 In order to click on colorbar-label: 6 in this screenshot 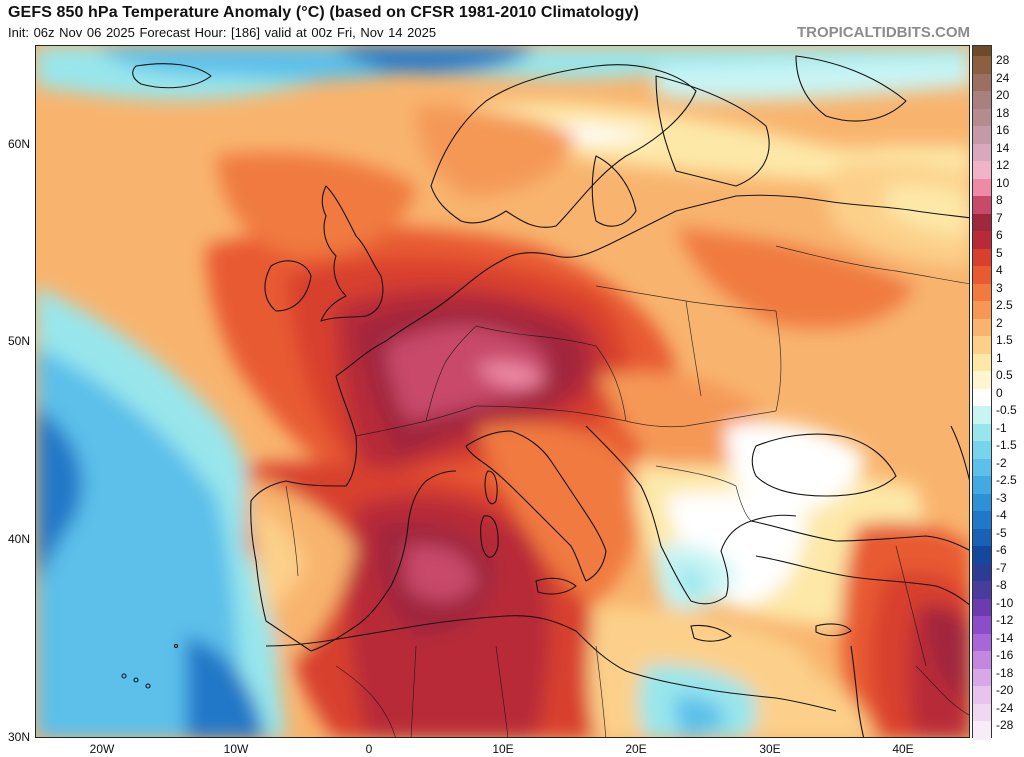, I will do `click(999, 235)`.